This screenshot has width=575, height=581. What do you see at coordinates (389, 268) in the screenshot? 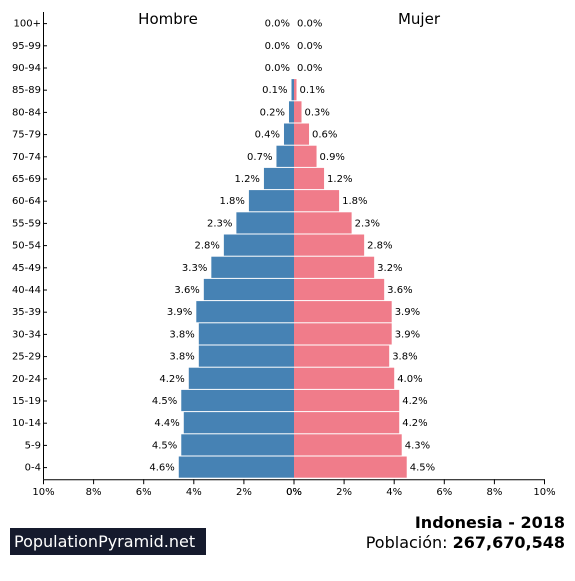
I see `female-value-label: 3.2%` at bounding box center [389, 268].